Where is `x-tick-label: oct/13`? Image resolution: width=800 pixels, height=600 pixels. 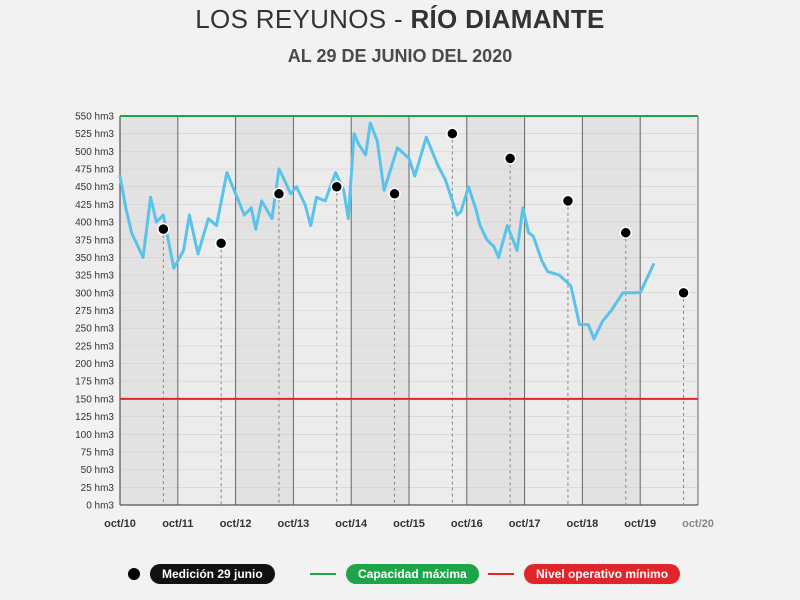
x-tick-label: oct/13 is located at coordinates (294, 524).